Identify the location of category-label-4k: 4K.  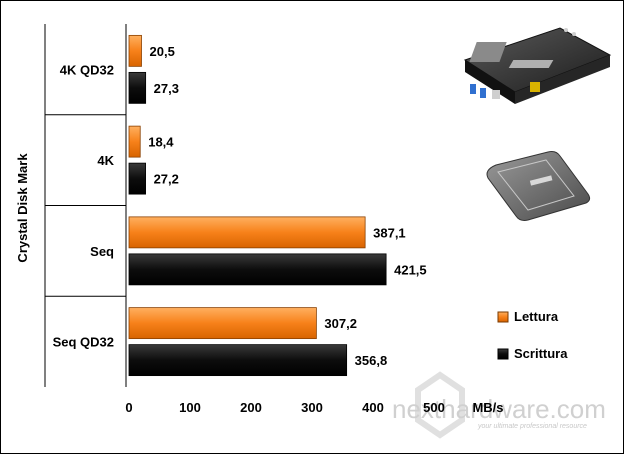
(105, 160).